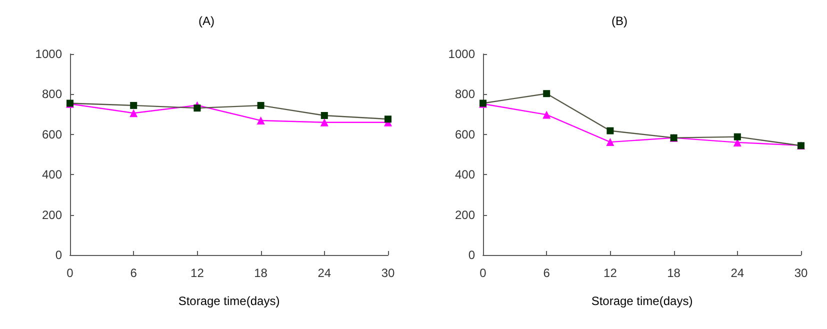  I want to click on chart-title: (A), so click(206, 21).